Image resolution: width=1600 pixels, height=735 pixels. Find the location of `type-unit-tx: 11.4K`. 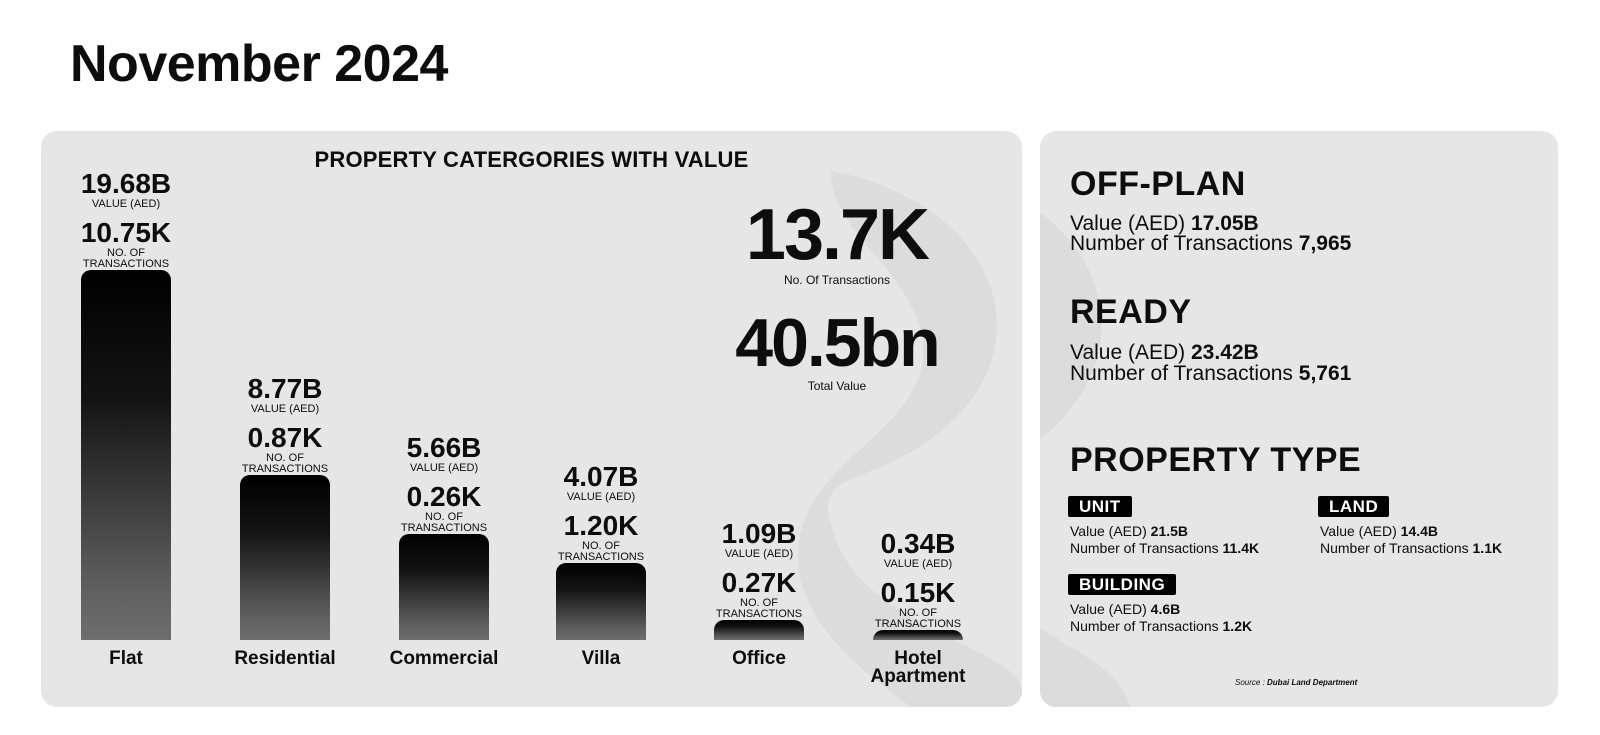

type-unit-tx: 11.4K is located at coordinates (1241, 548).